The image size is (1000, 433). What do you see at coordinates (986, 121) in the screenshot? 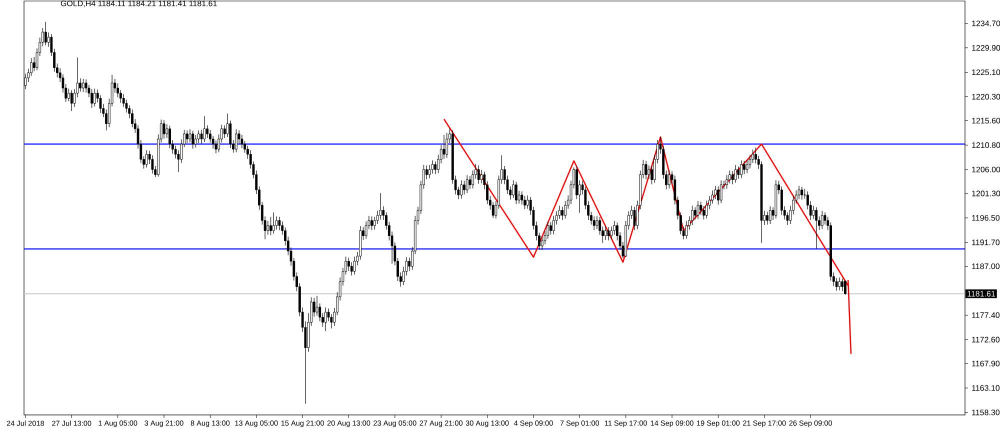
I see `y-tick-label: 1215.60` at bounding box center [986, 121].